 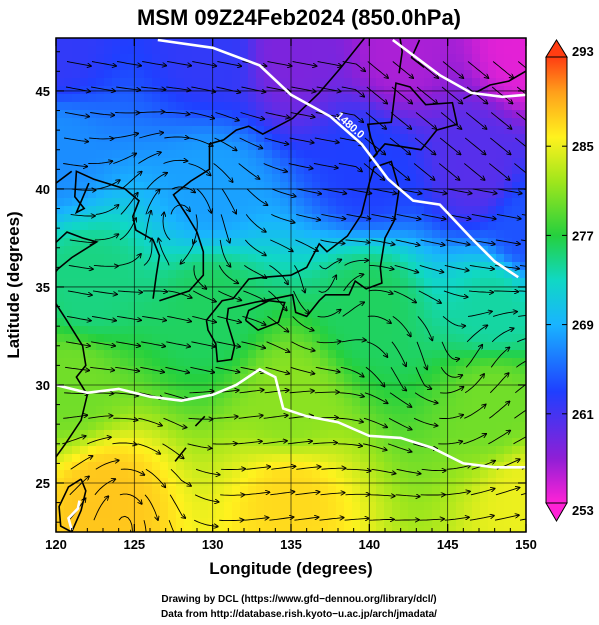 I want to click on x-tick-label: 140, so click(x=369, y=544).